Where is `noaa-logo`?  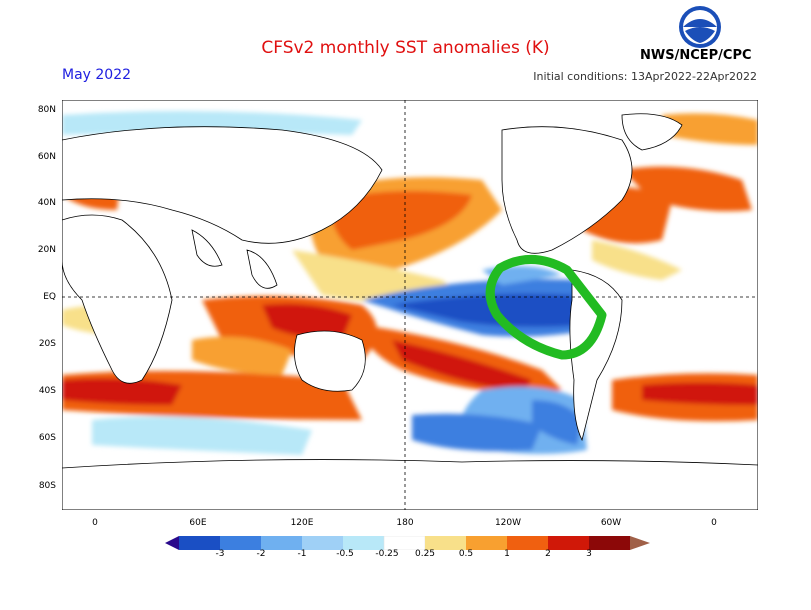 noaa-logo is located at coordinates (700, 27).